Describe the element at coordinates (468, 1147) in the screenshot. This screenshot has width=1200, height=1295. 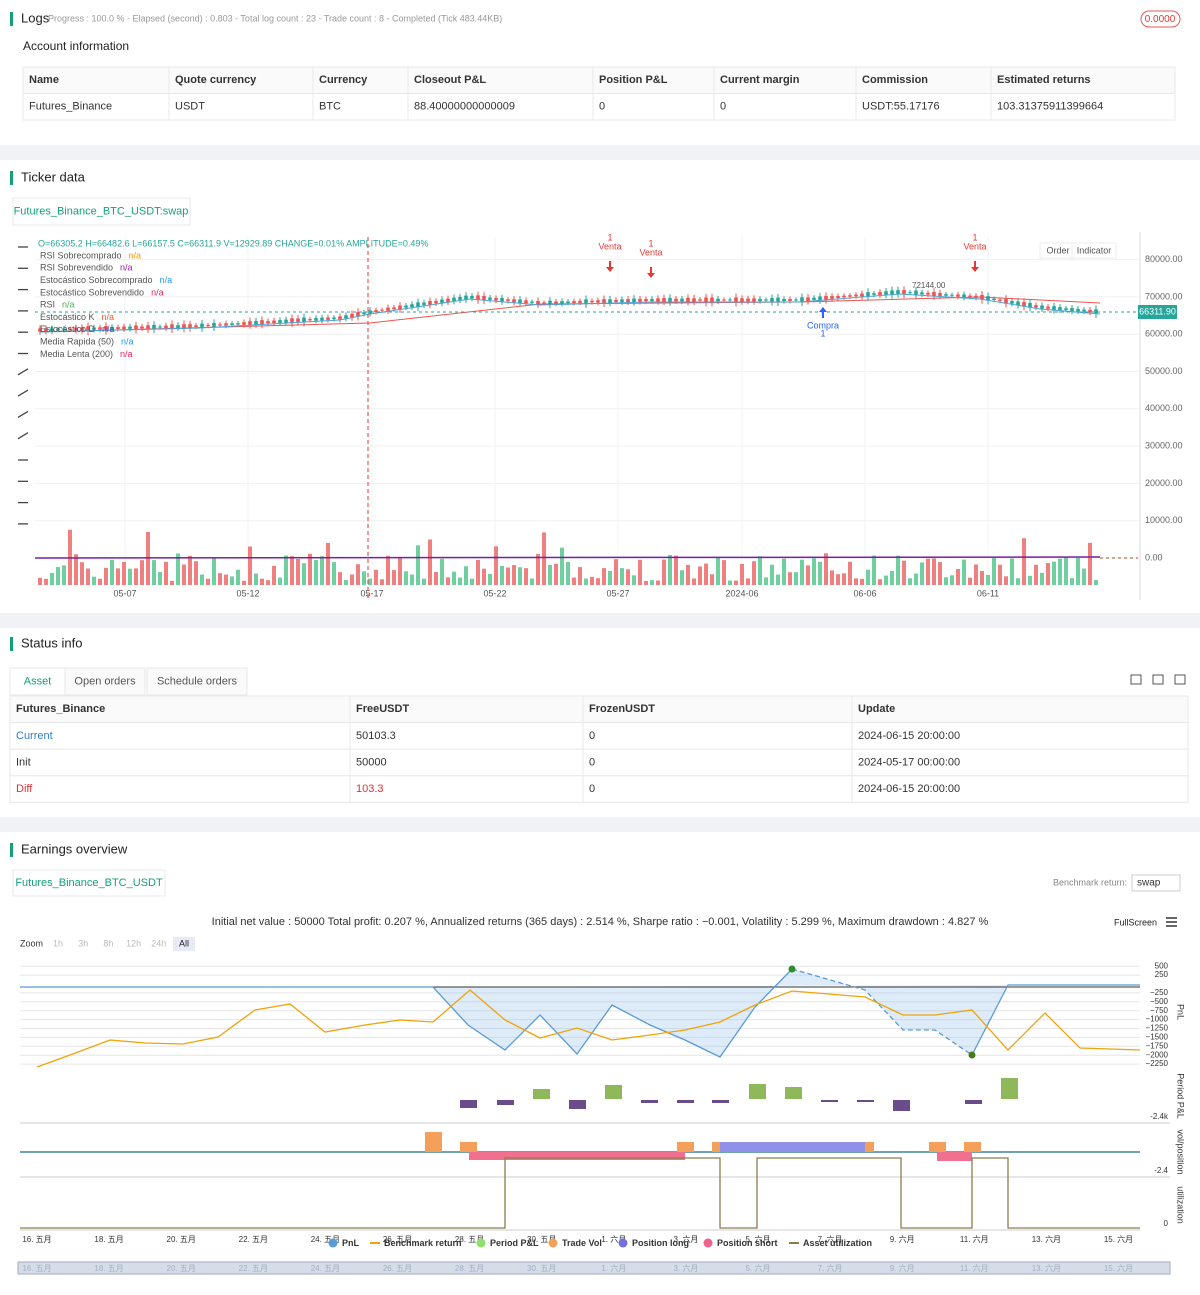
I see `trade-vol-bar` at that location.